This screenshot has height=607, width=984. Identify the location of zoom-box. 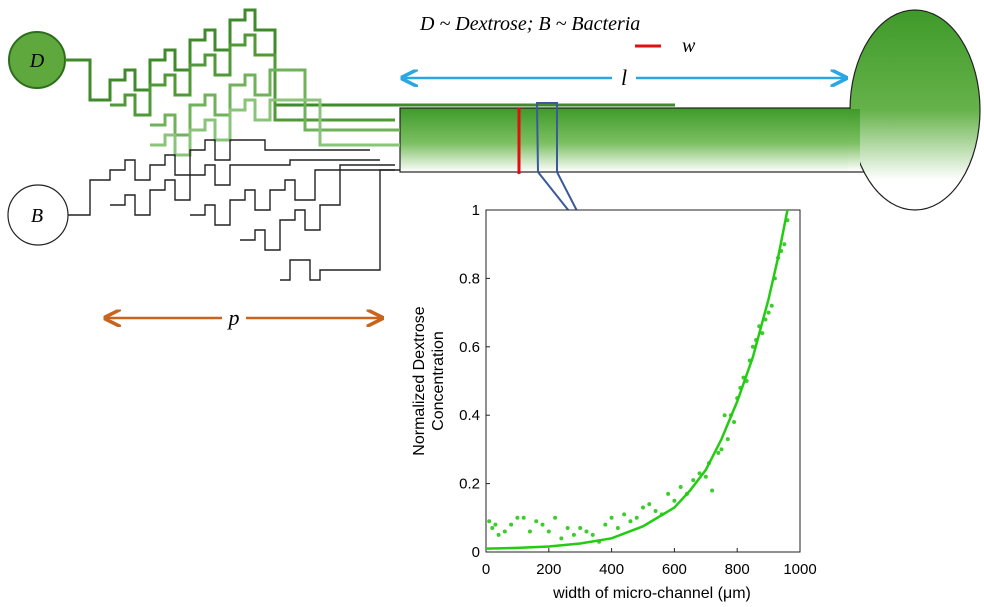
(564, 171).